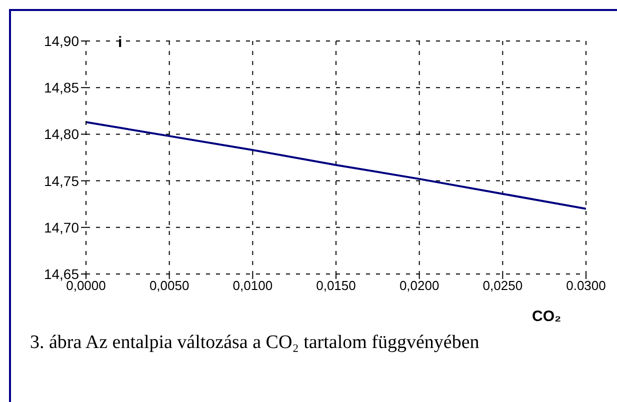 This screenshot has height=402, width=617. What do you see at coordinates (586, 286) in the screenshot?
I see `x-tick-label: 0.0300` at bounding box center [586, 286].